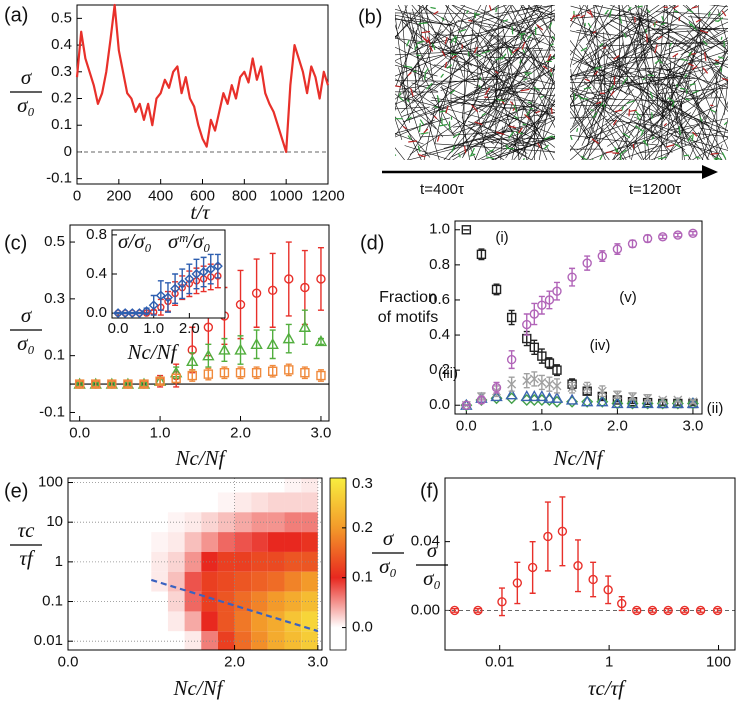 This screenshot has height=706, width=747. What do you see at coordinates (54, 298) in the screenshot?
I see `y-tick-label: 0.3` at bounding box center [54, 298].